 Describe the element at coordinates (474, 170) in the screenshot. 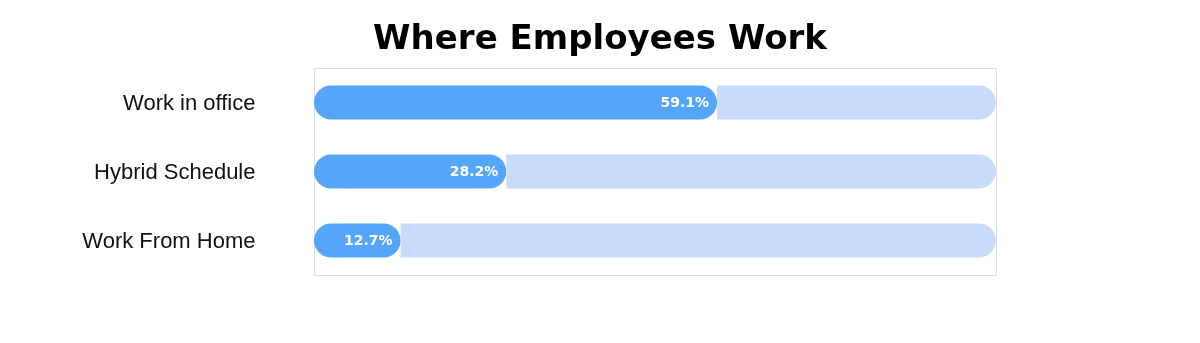

I see `data-label: 28.2%` at that location.